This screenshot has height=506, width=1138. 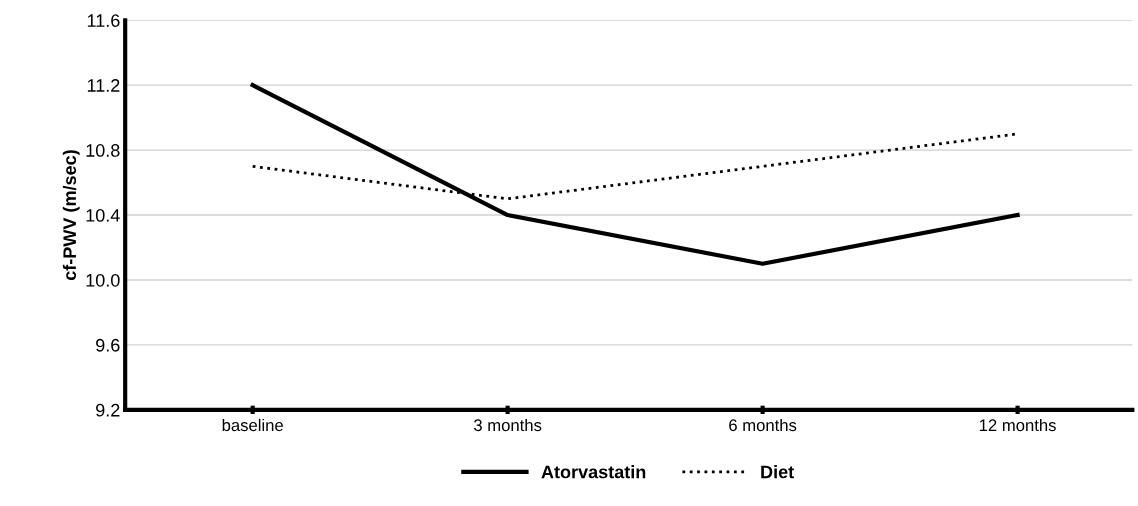 What do you see at coordinates (252, 425) in the screenshot?
I see `x-tick-label: baseline` at bounding box center [252, 425].